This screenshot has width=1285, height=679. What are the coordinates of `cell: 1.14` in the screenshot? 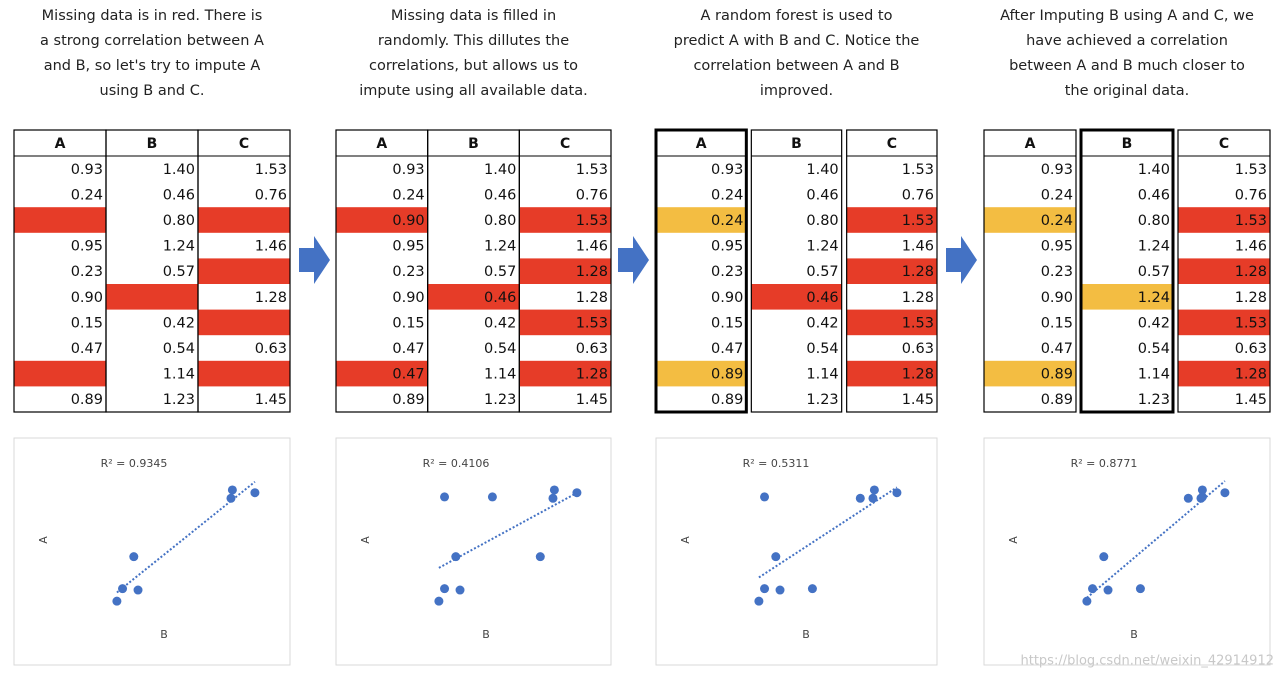 It's located at (500, 375).